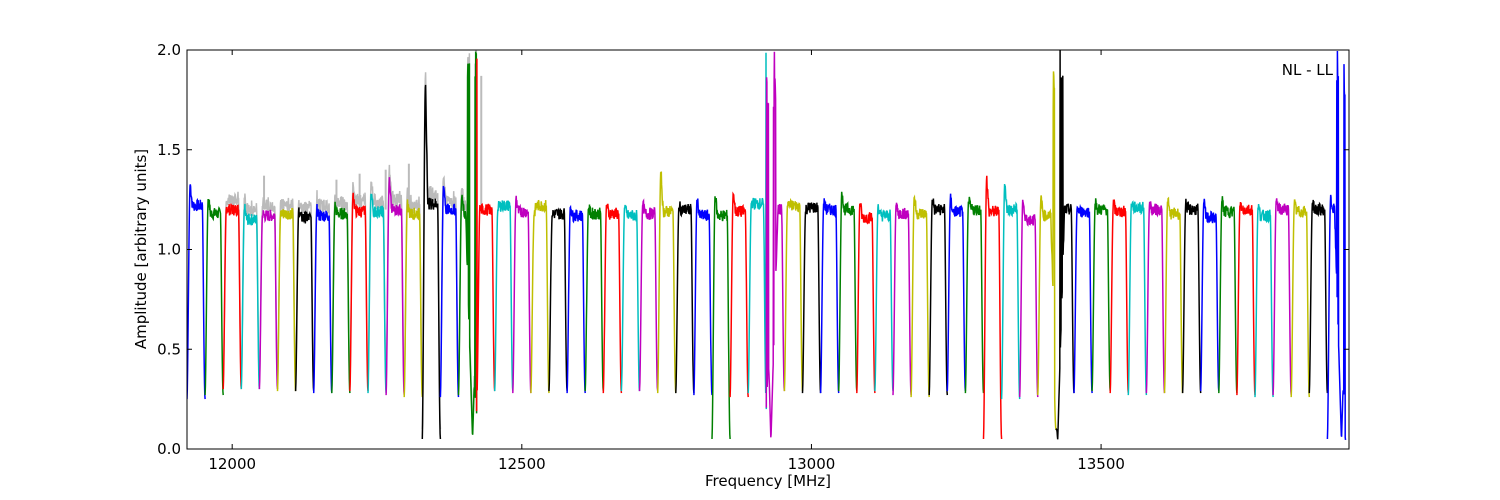 The image size is (1500, 500). I want to click on y-tick-label: 1.5, so click(169, 150).